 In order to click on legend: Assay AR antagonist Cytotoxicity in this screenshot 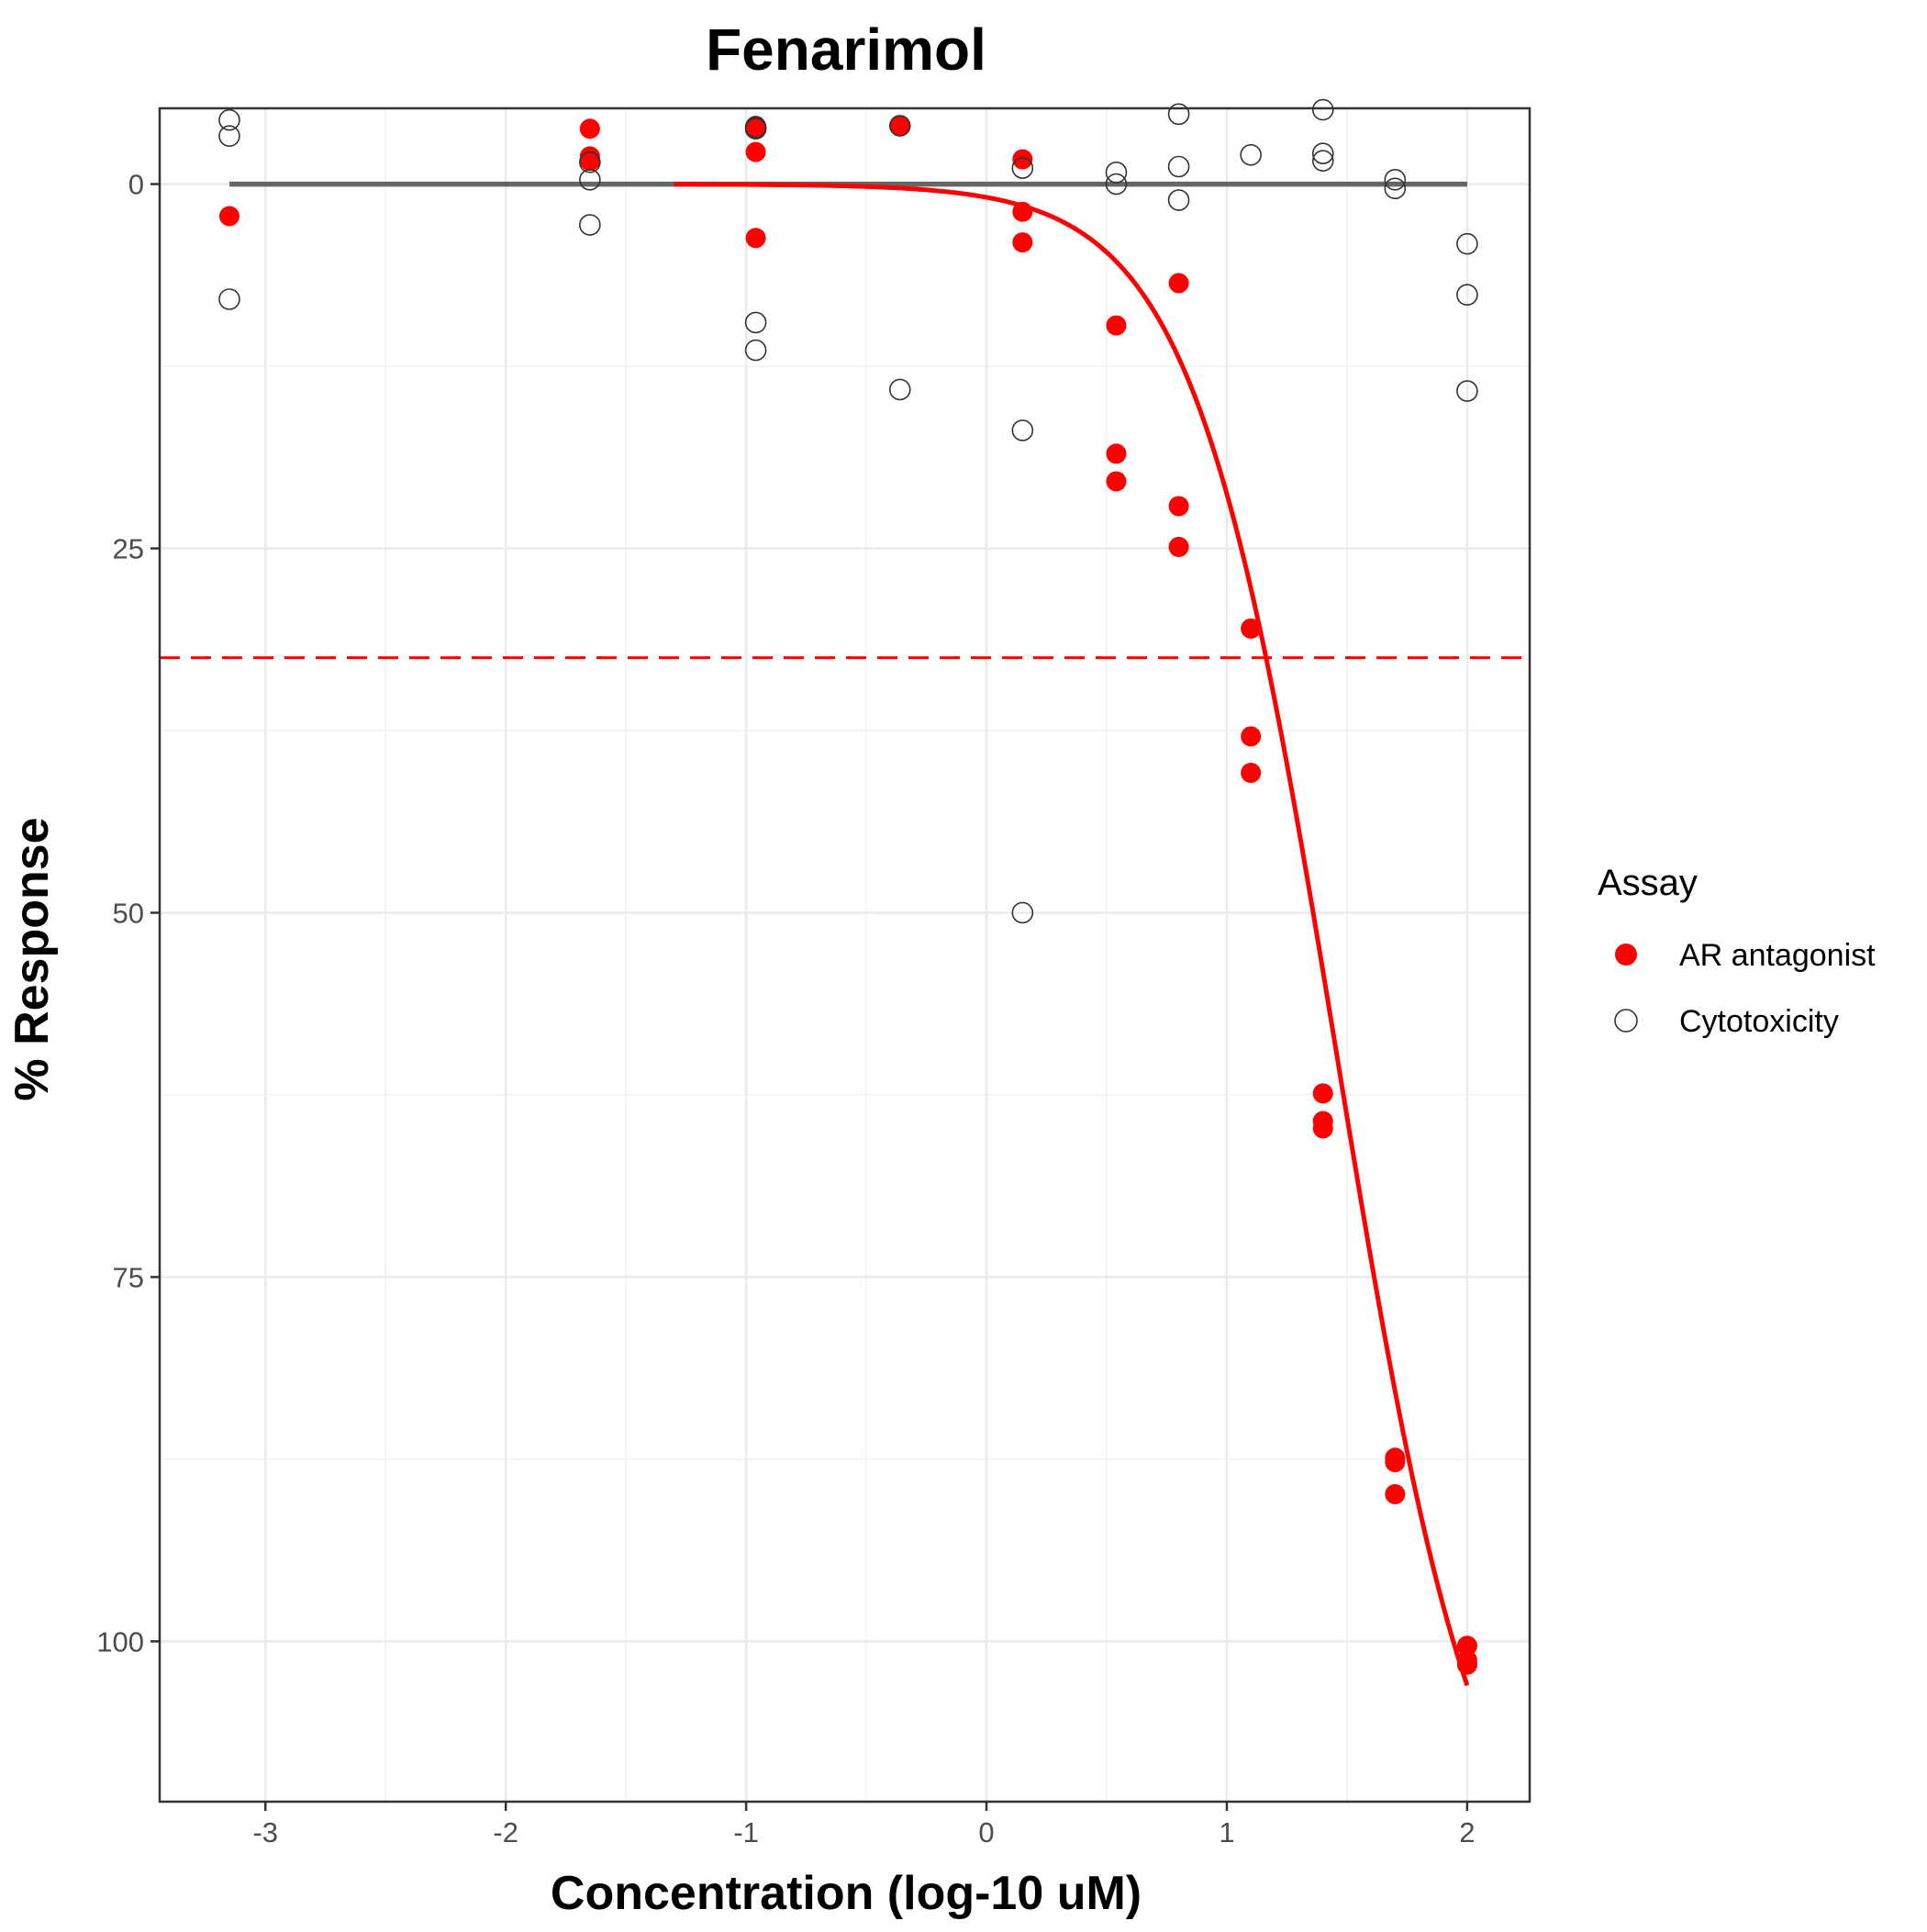, I will do `click(1737, 951)`.